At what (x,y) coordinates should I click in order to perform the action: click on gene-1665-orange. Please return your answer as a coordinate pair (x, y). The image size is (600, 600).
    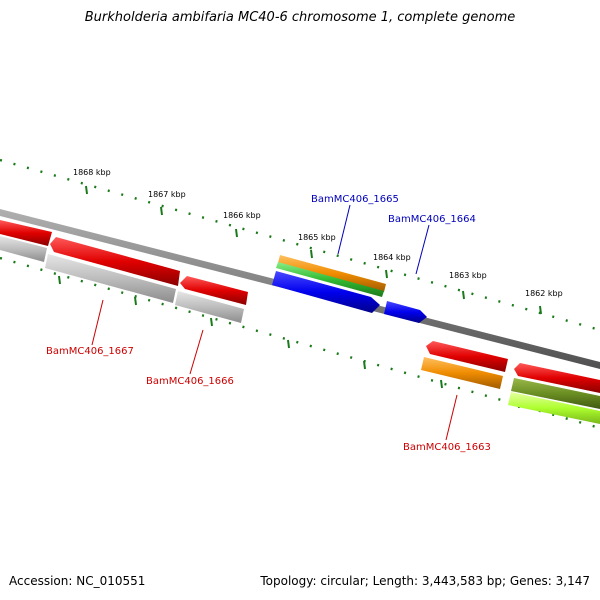
    Looking at the image, I should click on (332, 273).